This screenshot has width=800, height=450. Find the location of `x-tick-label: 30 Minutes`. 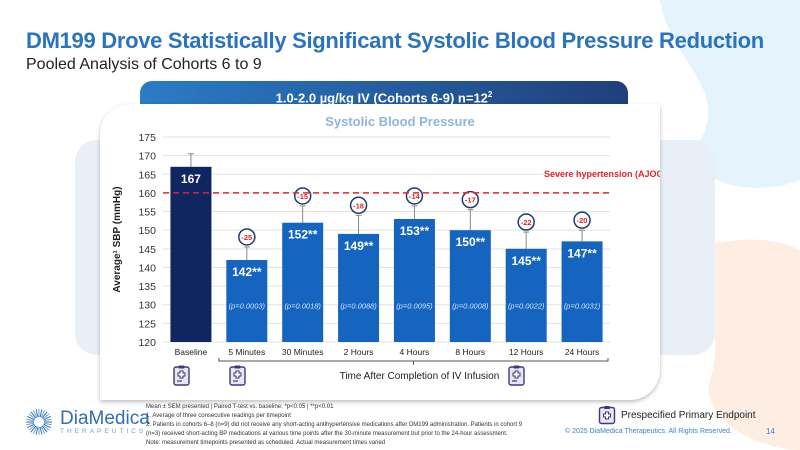

x-tick-label: 30 Minutes is located at coordinates (303, 352).